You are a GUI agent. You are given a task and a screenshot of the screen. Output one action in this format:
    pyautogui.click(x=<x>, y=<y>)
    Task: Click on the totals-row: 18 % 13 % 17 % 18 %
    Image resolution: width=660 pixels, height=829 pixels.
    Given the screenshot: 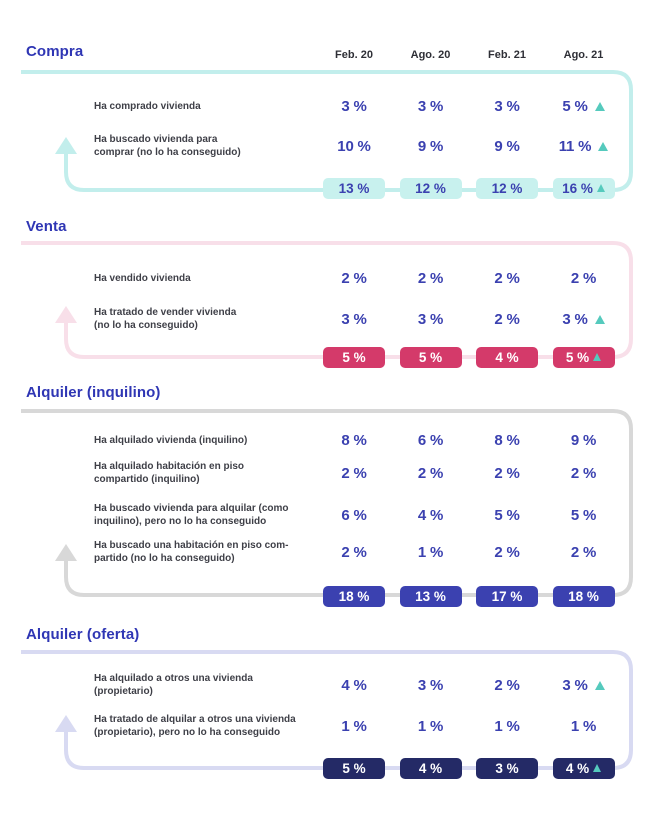 What is the action you would take?
    pyautogui.click(x=330, y=596)
    